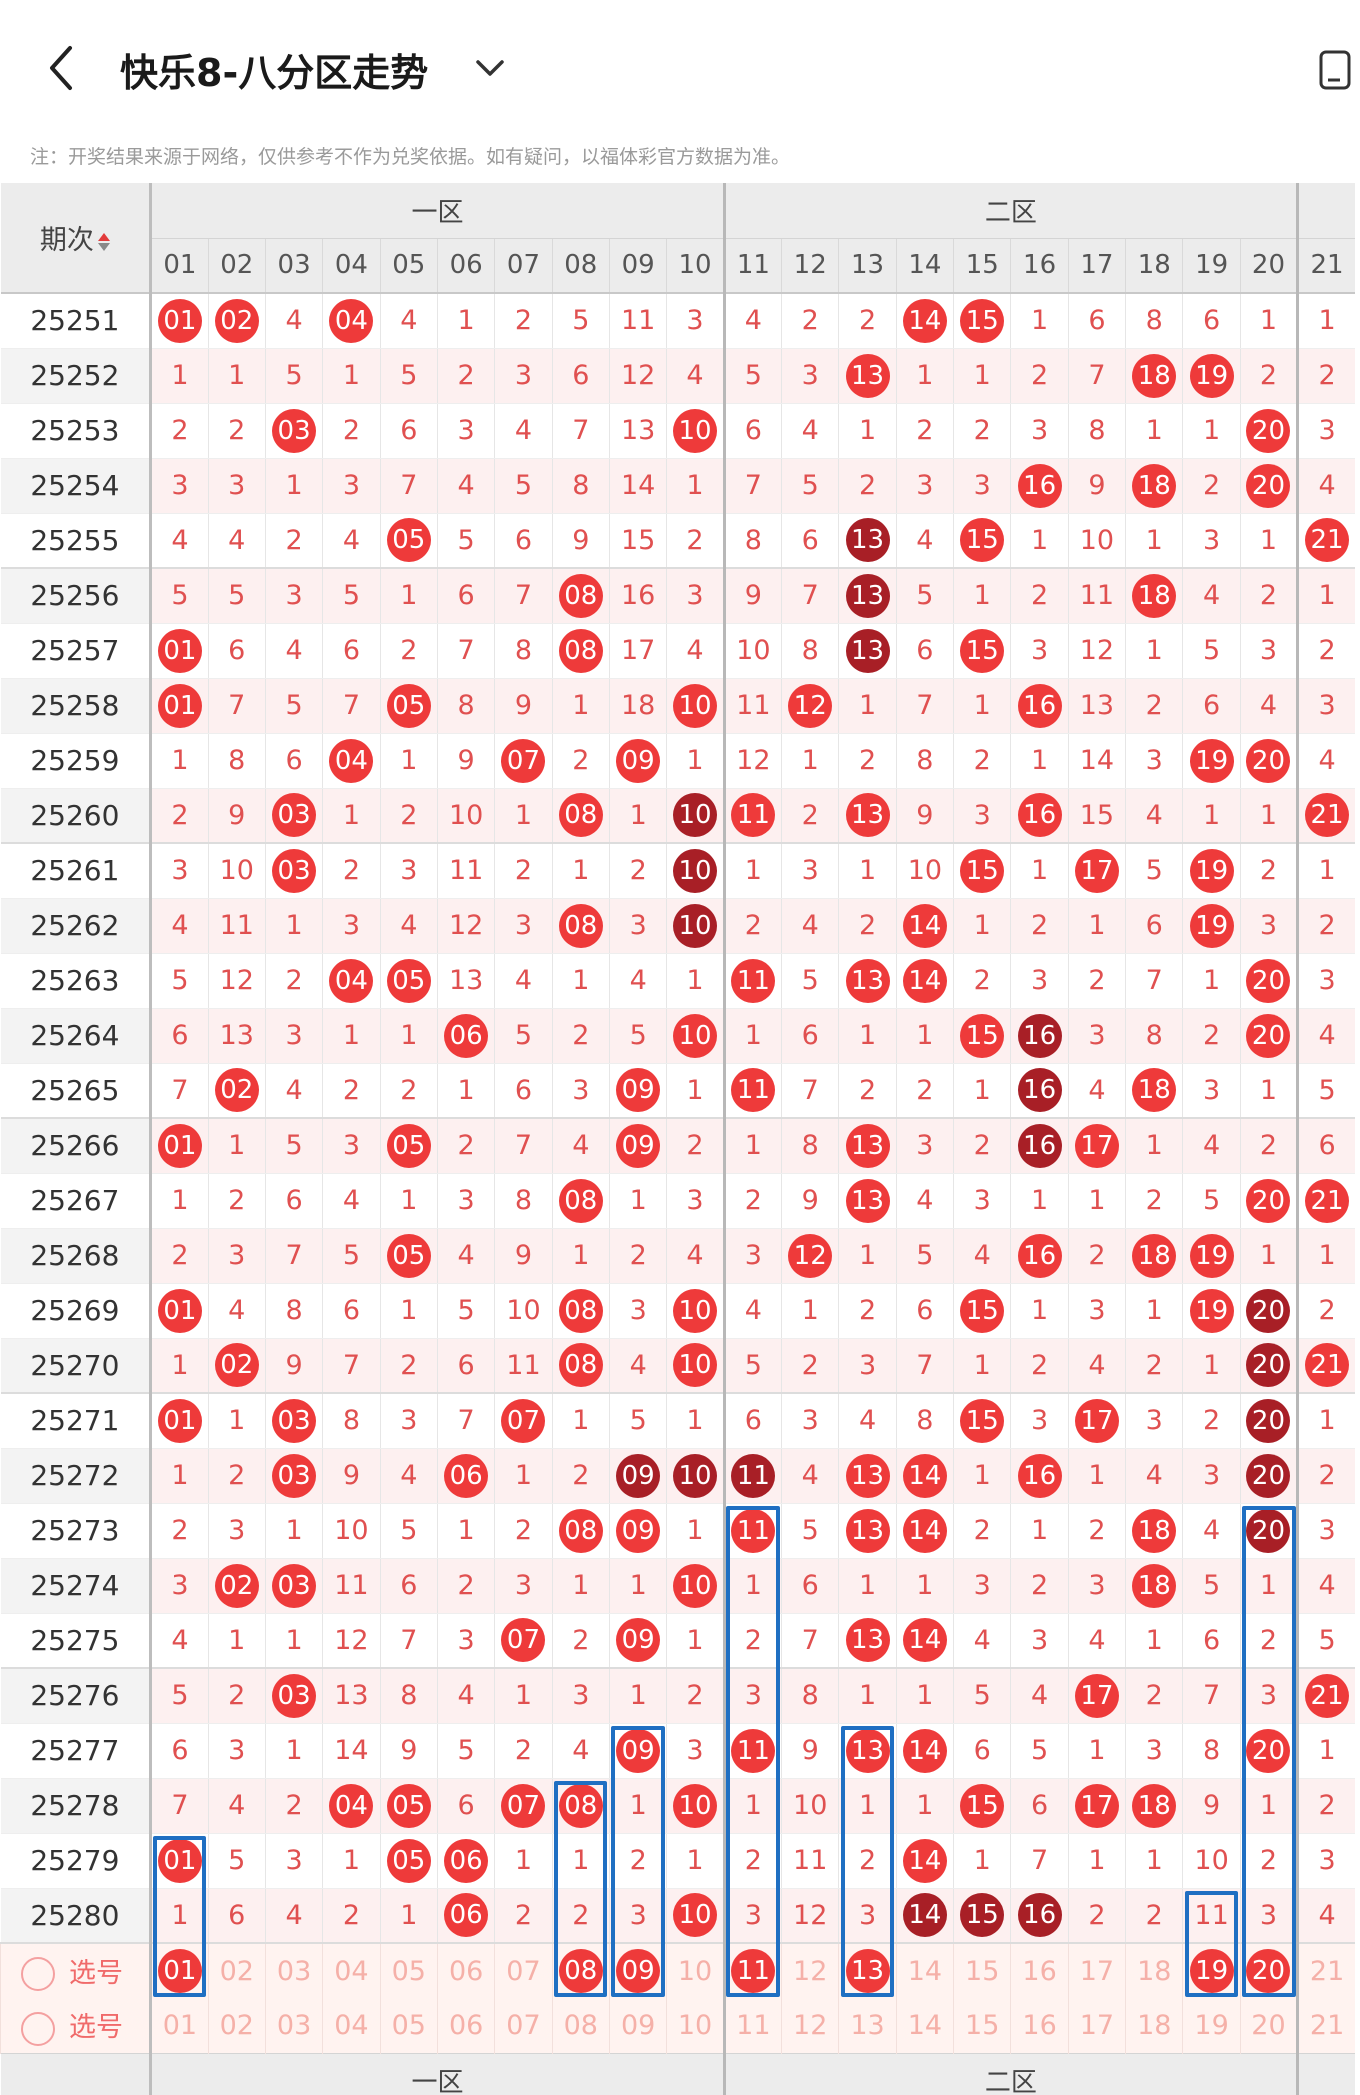 The image size is (1360, 2095). What do you see at coordinates (236, 816) in the screenshot?
I see `miss-count-cell: 9` at bounding box center [236, 816].